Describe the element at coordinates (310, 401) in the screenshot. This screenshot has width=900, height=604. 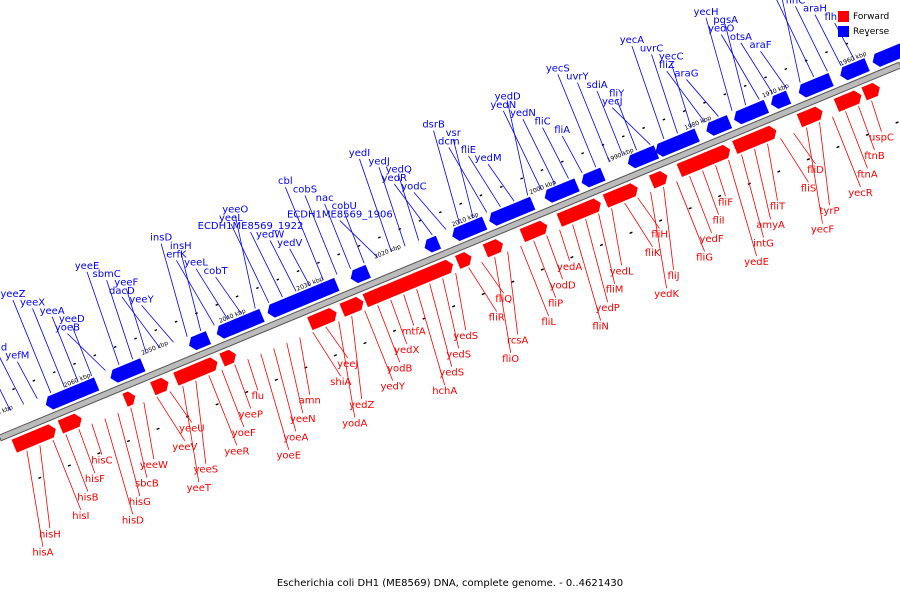
I see `forward-gene-label: amn` at that location.